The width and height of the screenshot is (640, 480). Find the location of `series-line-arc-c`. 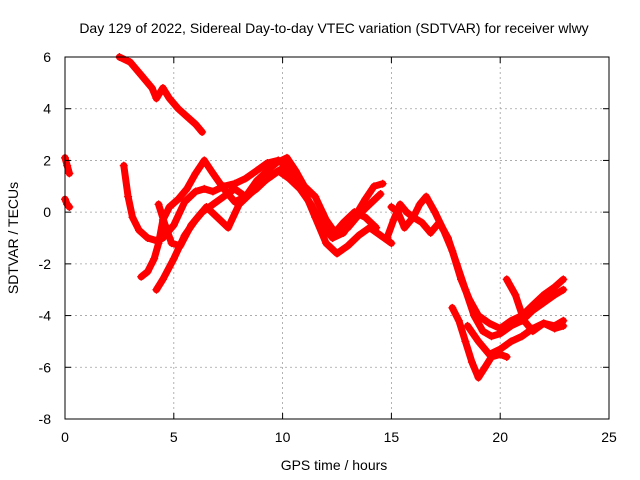

series-line-arc-c is located at coordinates (160, 94).